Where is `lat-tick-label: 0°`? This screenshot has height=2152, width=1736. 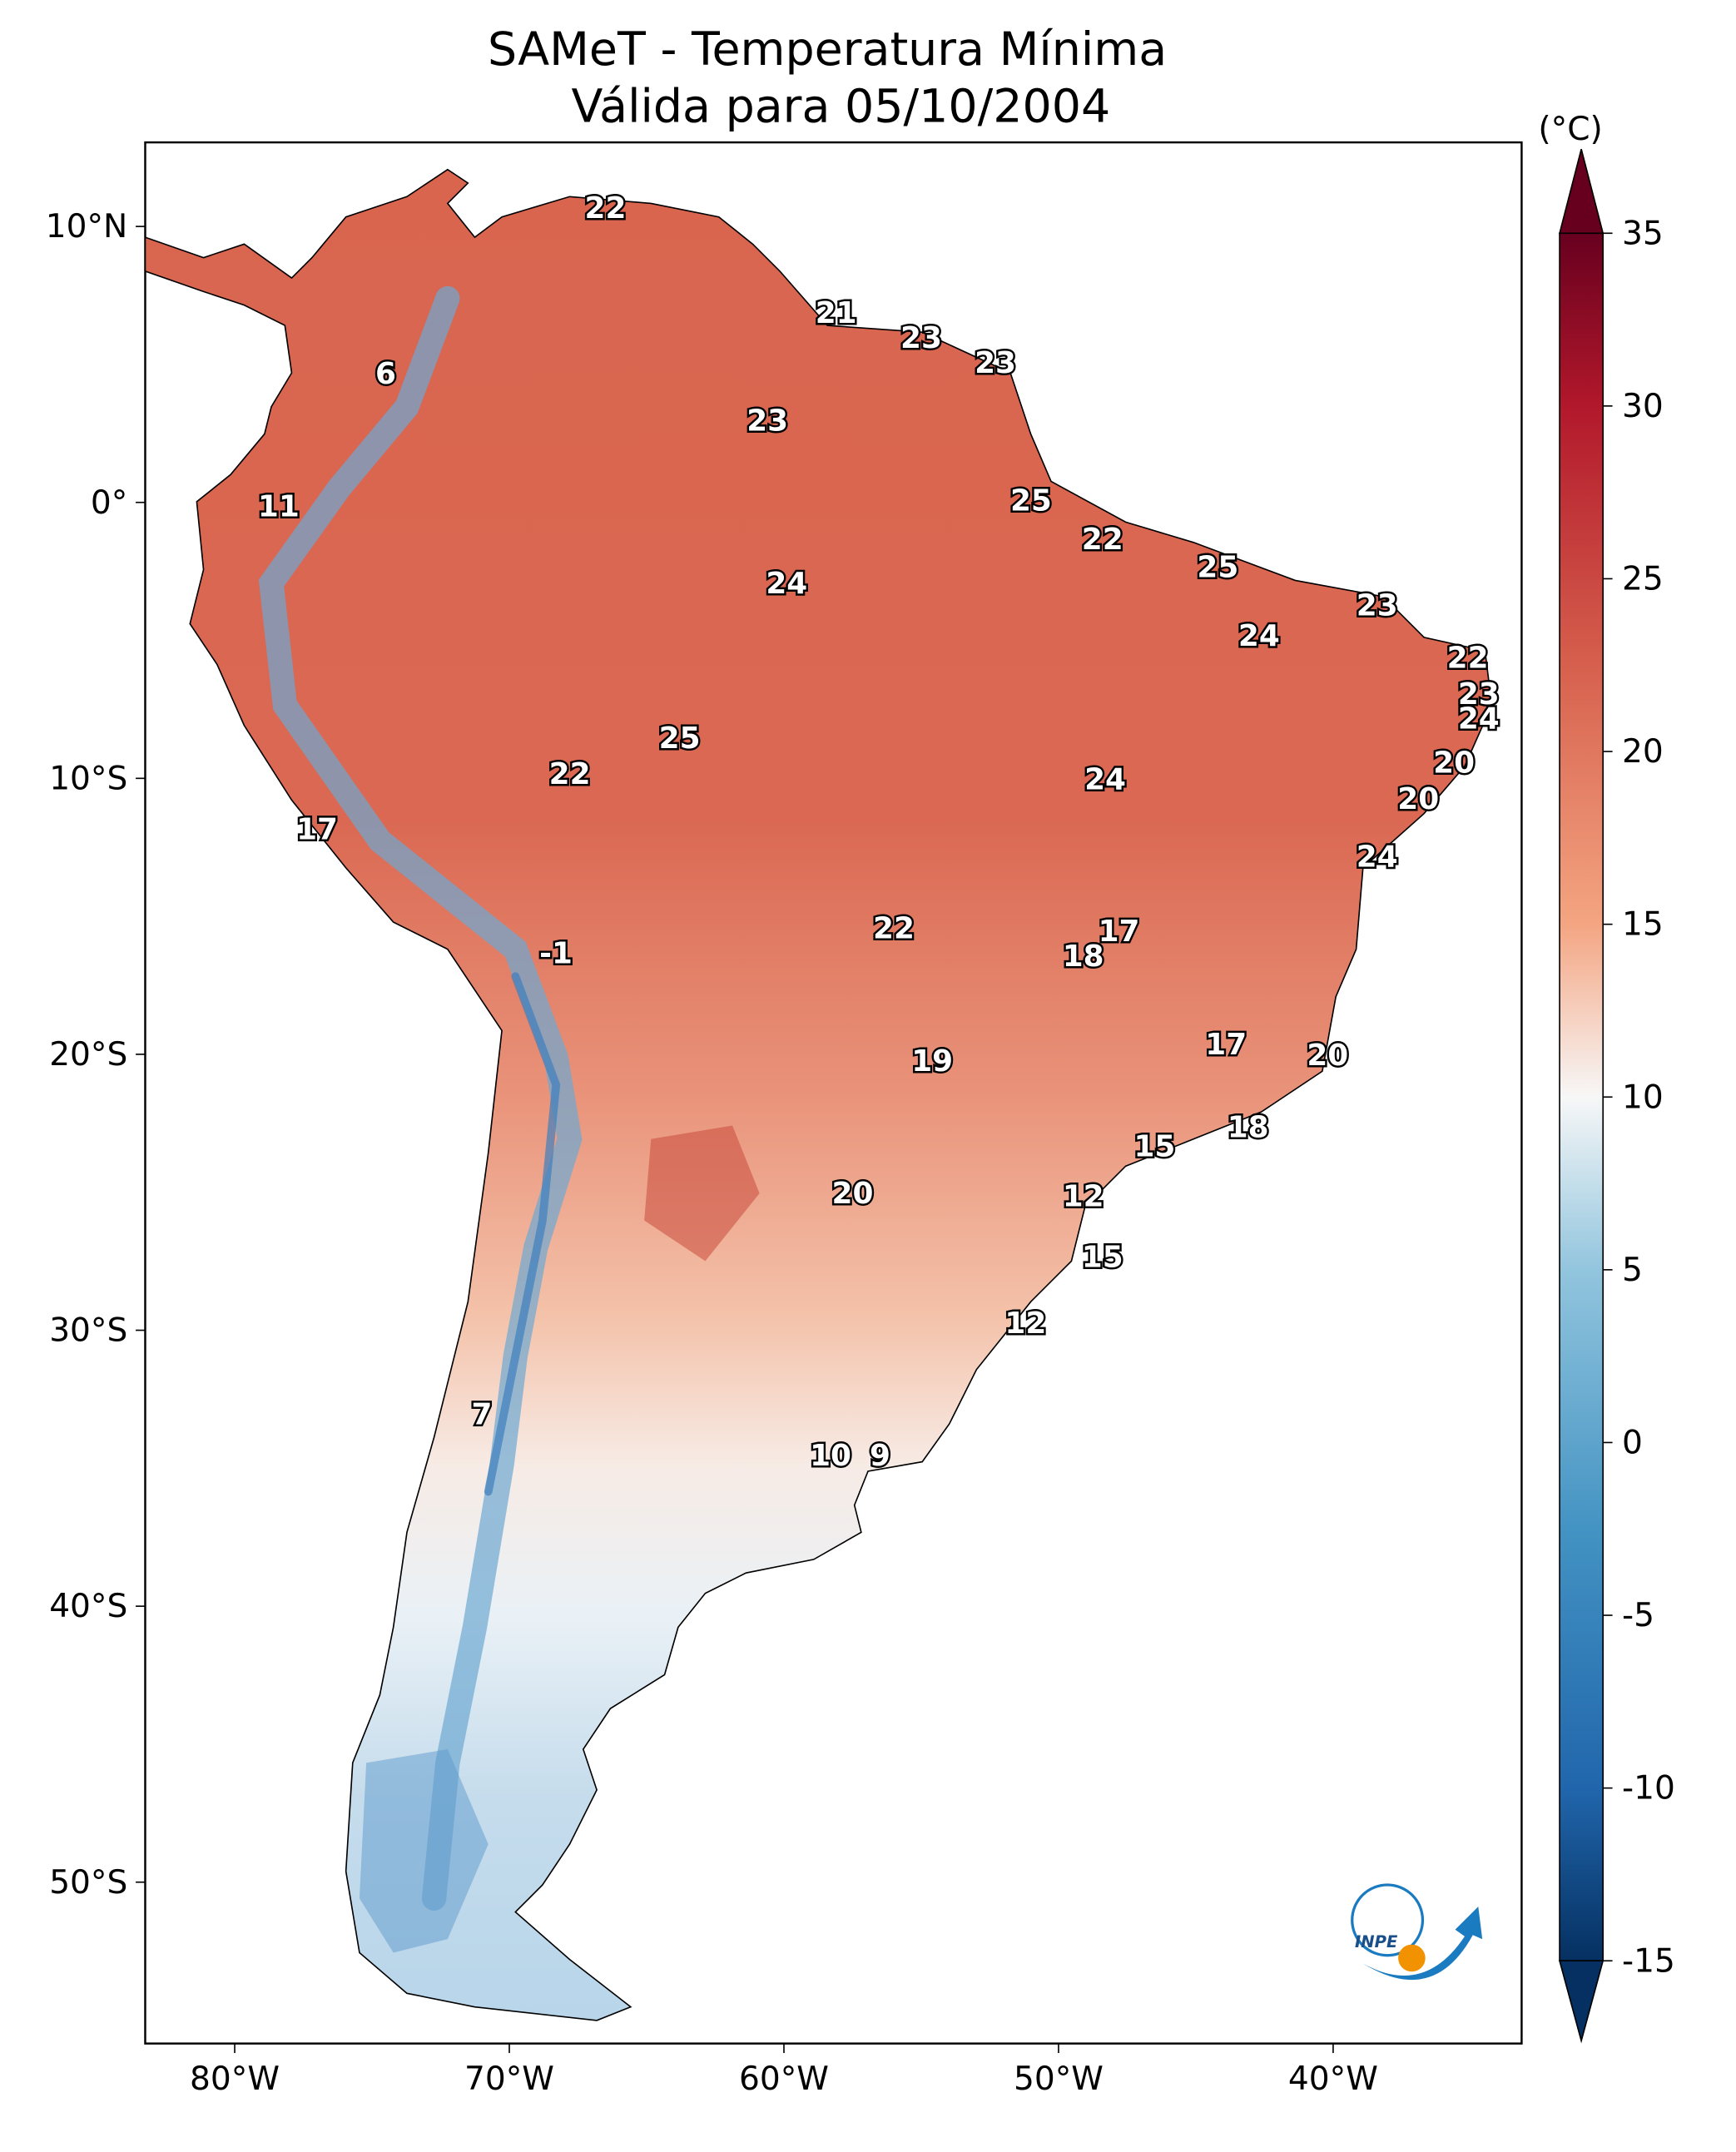 lat-tick-label: 0° is located at coordinates (109, 503).